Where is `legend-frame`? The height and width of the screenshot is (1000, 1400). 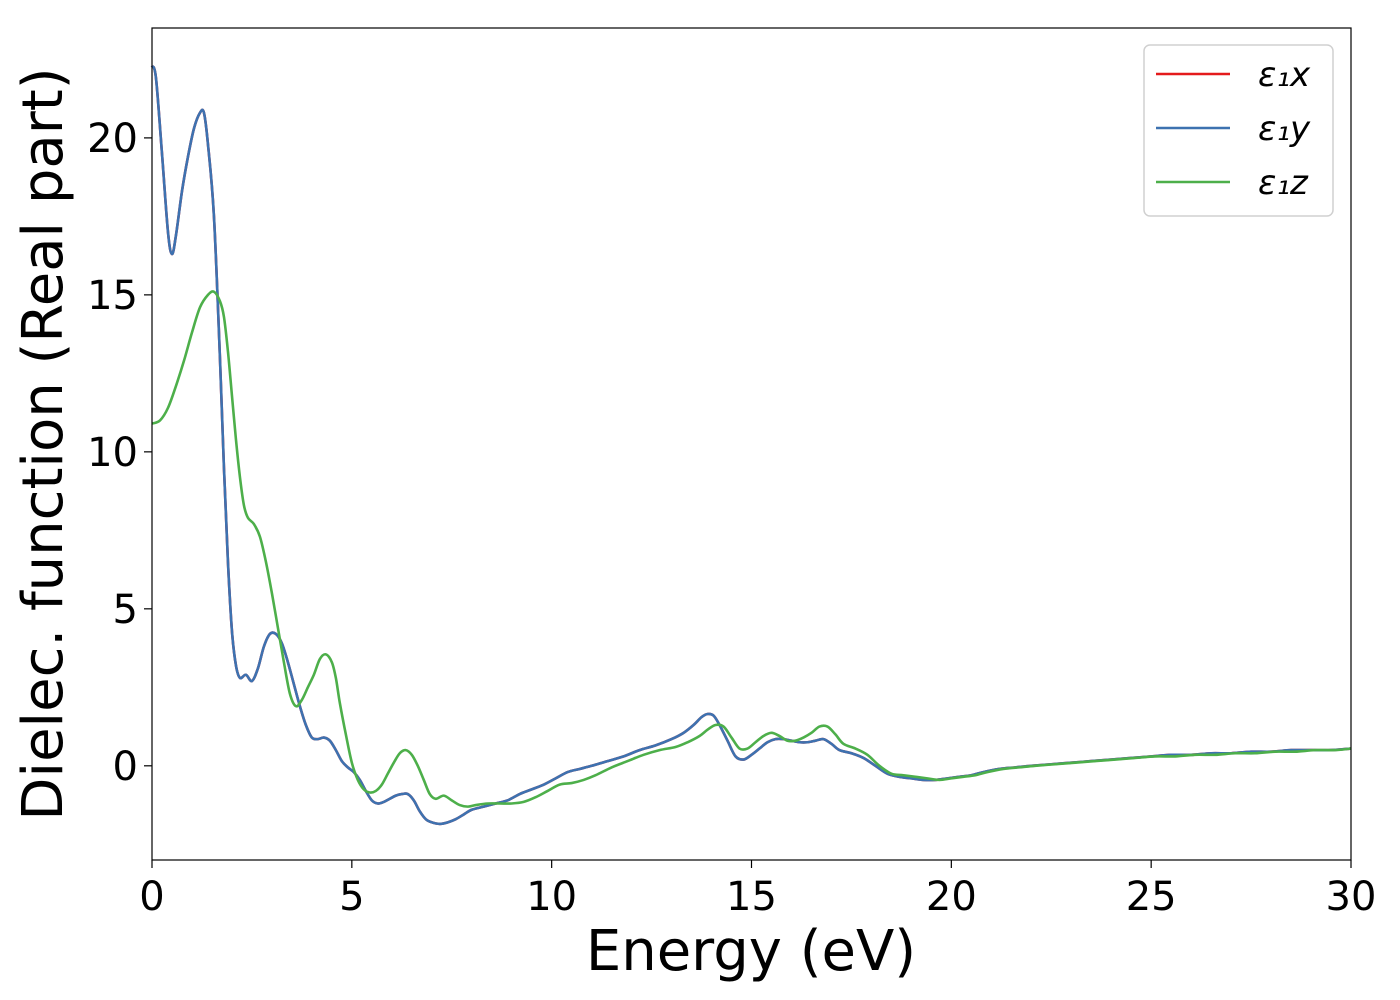
legend-frame is located at coordinates (1238, 130).